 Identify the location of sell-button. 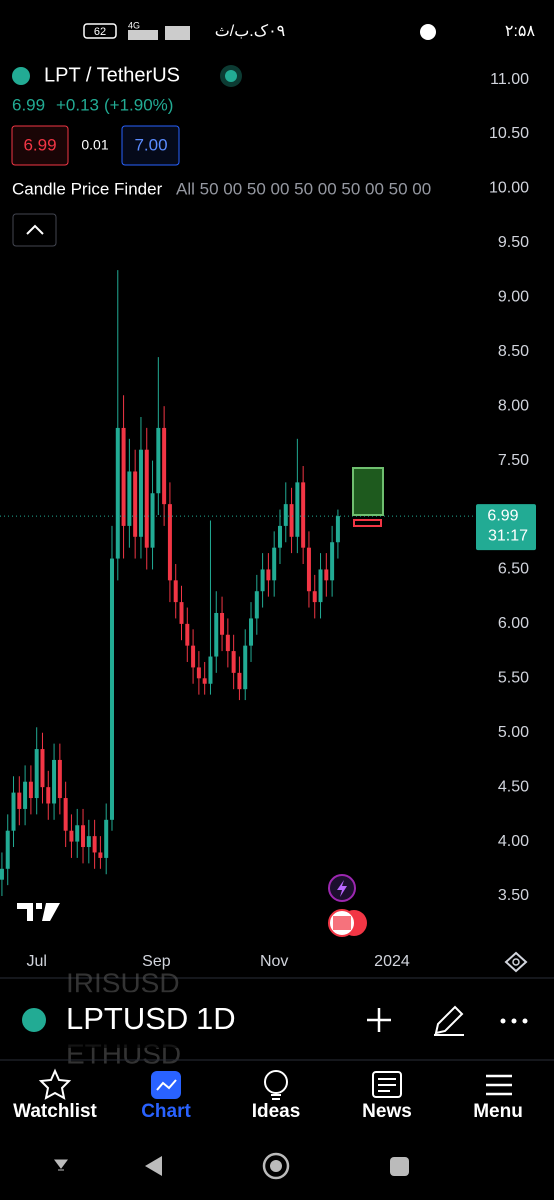
(40, 145).